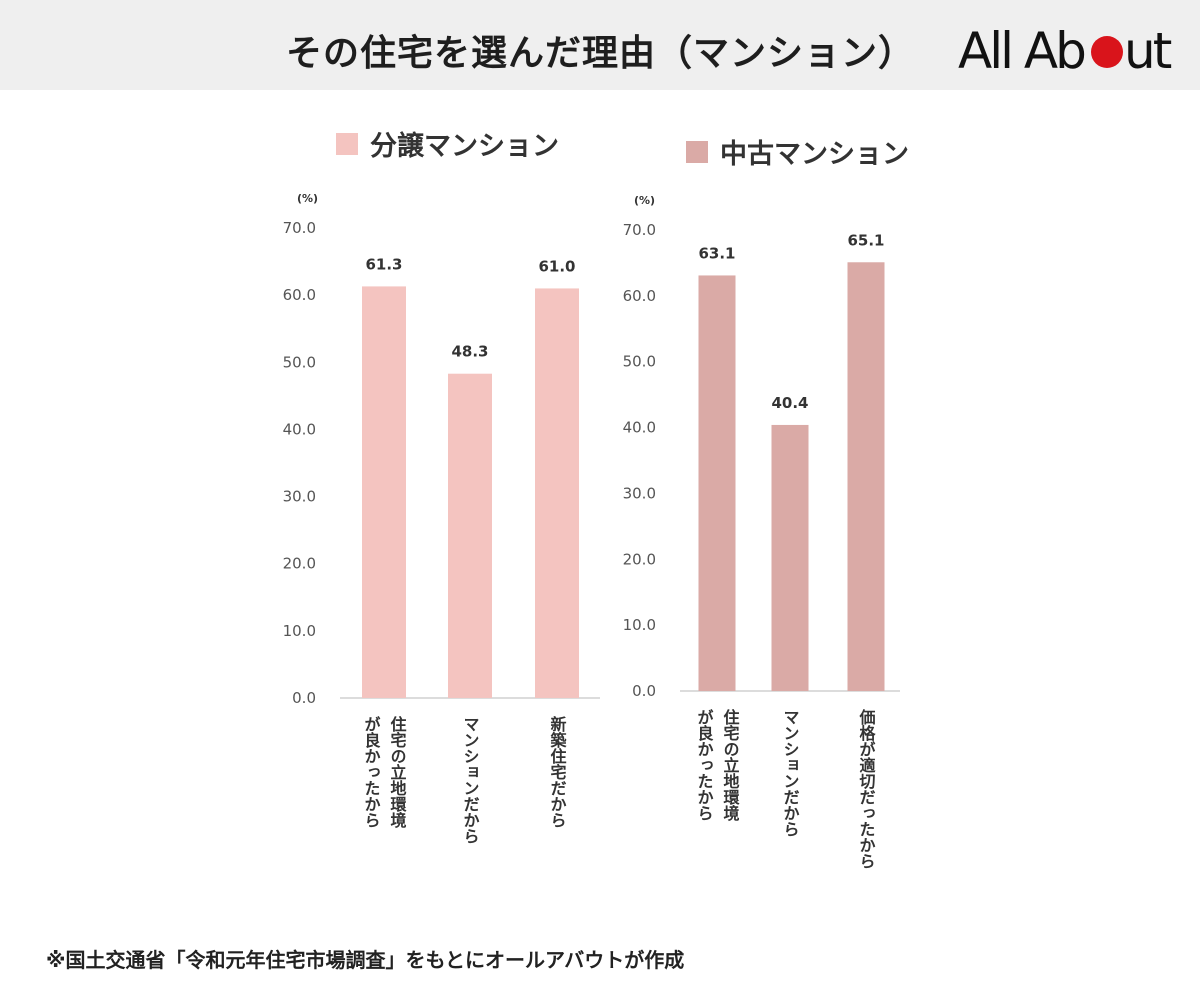  What do you see at coordinates (464, 146) in the screenshot?
I see `legend-label-bunjo: 分譲マンション` at bounding box center [464, 146].